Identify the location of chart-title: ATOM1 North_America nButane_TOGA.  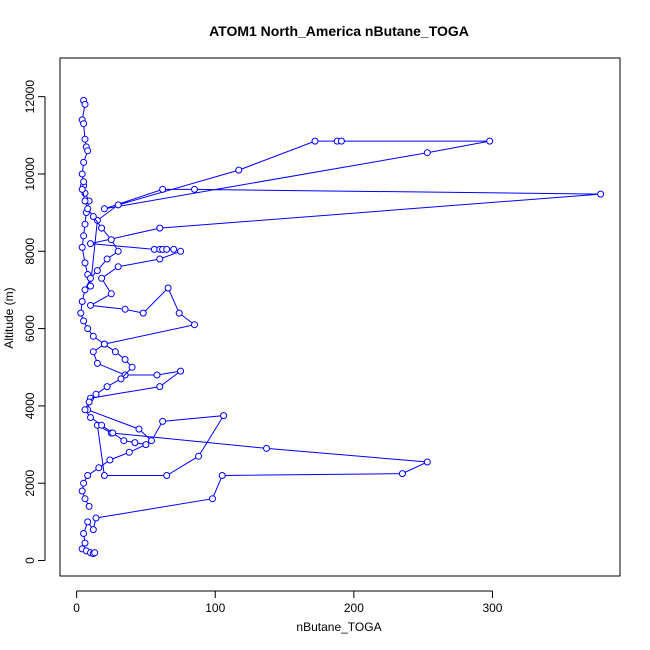
(339, 31).